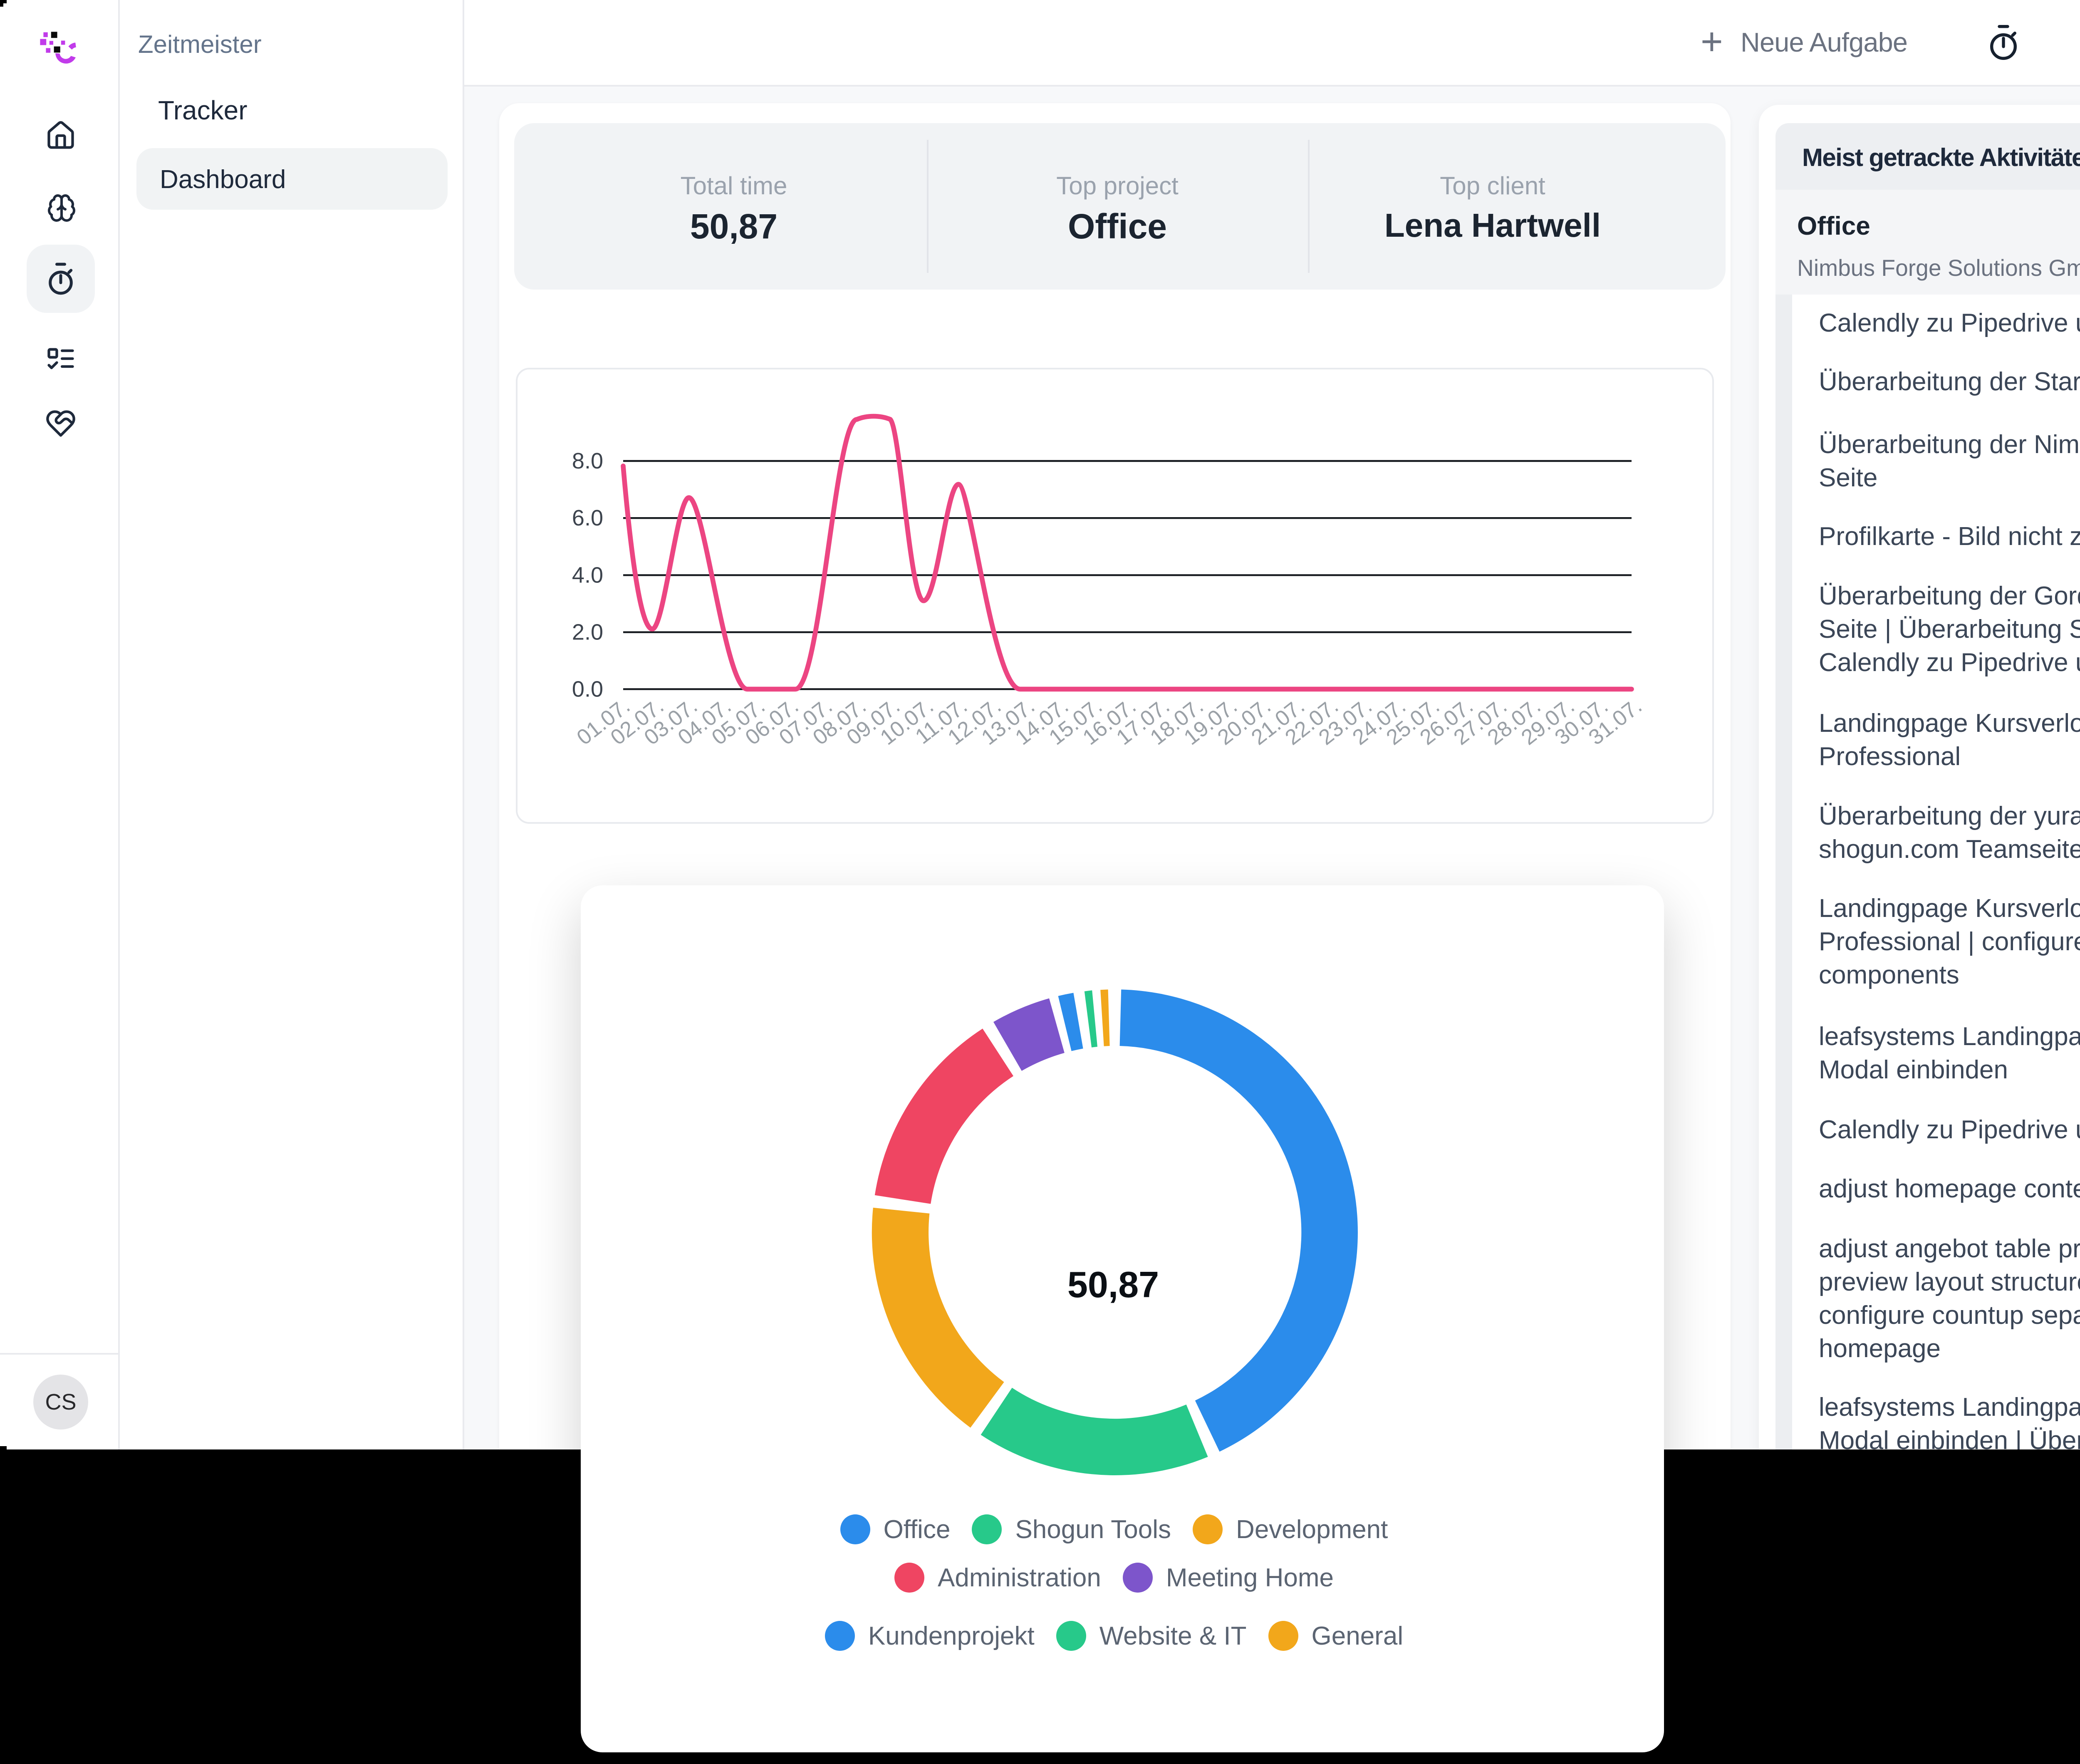 The image size is (2080, 1764). What do you see at coordinates (587, 633) in the screenshot?
I see `svg-text: 2.0` at bounding box center [587, 633].